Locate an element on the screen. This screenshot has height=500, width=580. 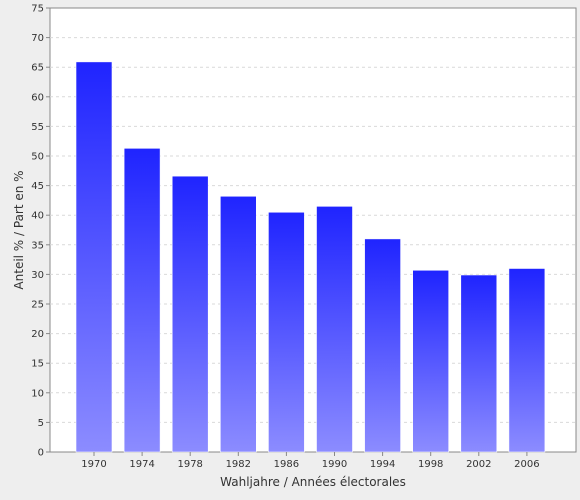
y-tick-label: 0 is located at coordinates (41, 453).